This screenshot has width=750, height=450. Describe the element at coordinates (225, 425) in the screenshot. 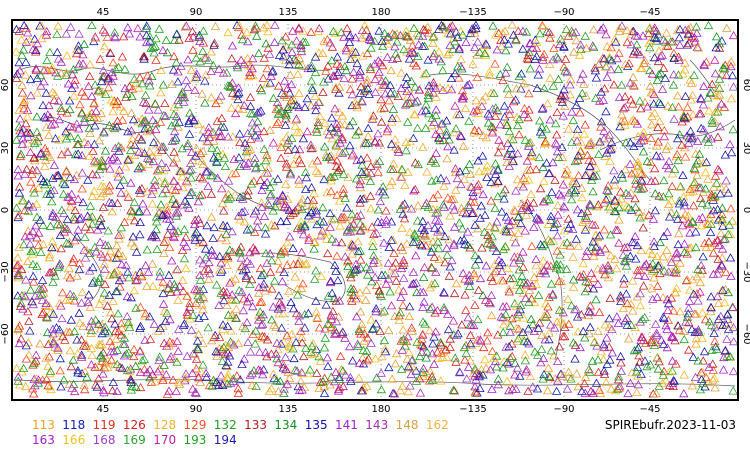

I see `legend-item-132: 132` at that location.